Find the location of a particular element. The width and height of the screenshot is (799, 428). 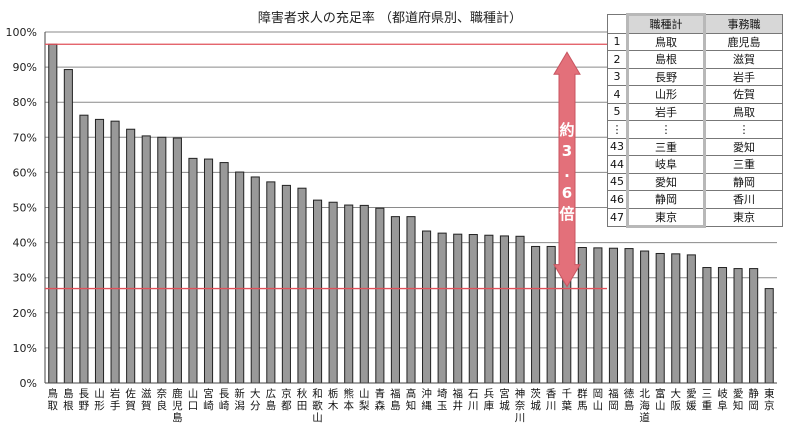

table-row: 3 長野 岩手 is located at coordinates (695, 76).